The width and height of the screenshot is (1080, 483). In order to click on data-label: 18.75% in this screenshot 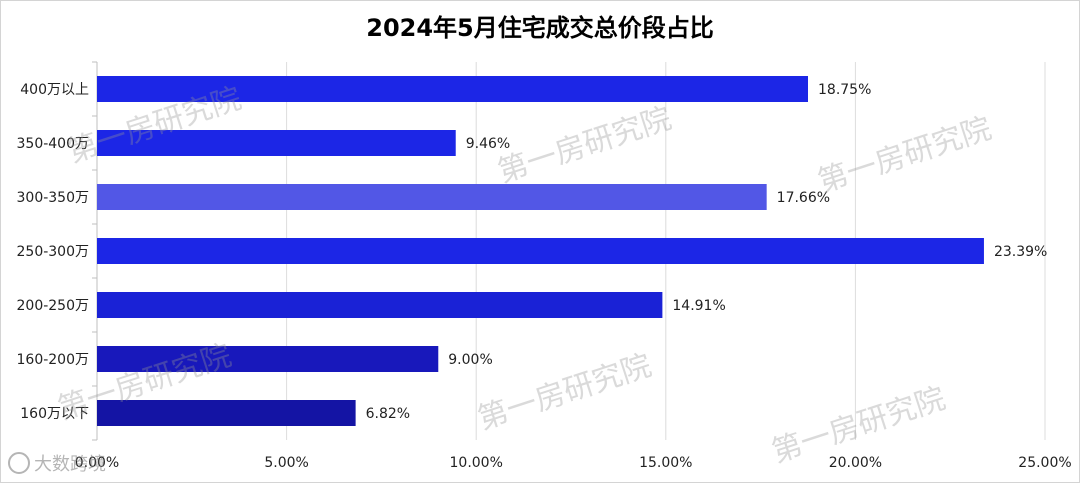, I will do `click(844, 90)`.